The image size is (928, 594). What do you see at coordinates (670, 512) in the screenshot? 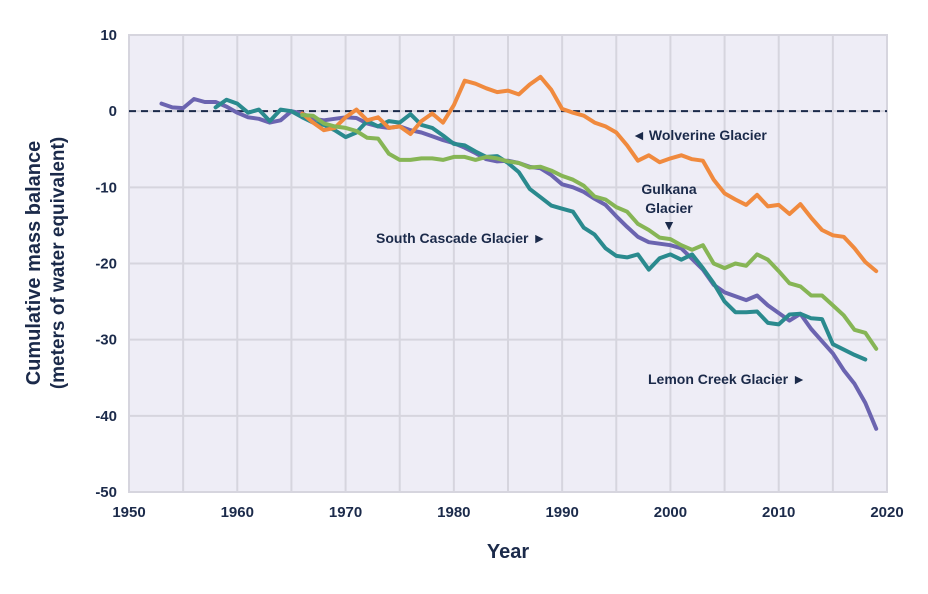
I see `x-tick-label: 2000` at bounding box center [670, 512].